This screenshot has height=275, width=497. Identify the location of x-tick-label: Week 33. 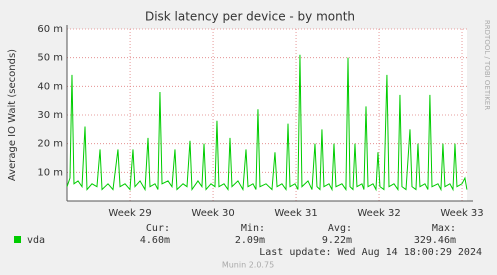
(461, 213).